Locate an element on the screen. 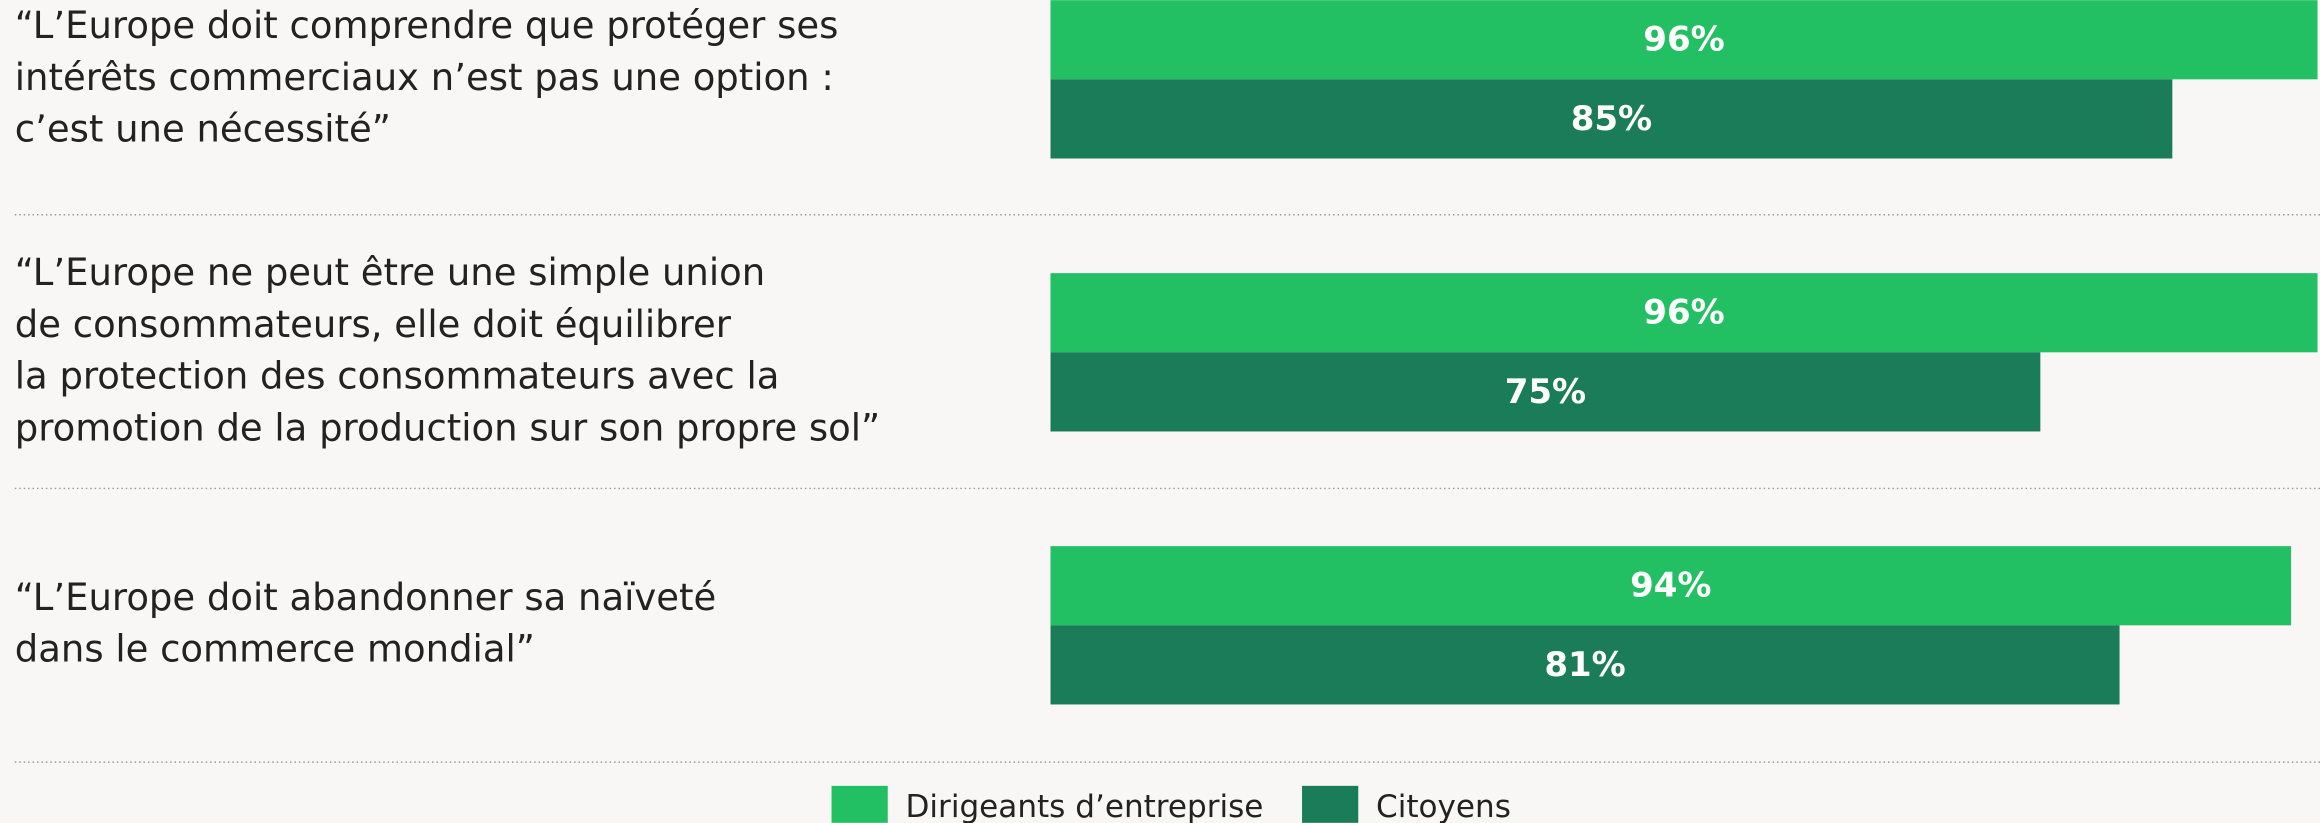  value-label: 81% is located at coordinates (1584, 665).